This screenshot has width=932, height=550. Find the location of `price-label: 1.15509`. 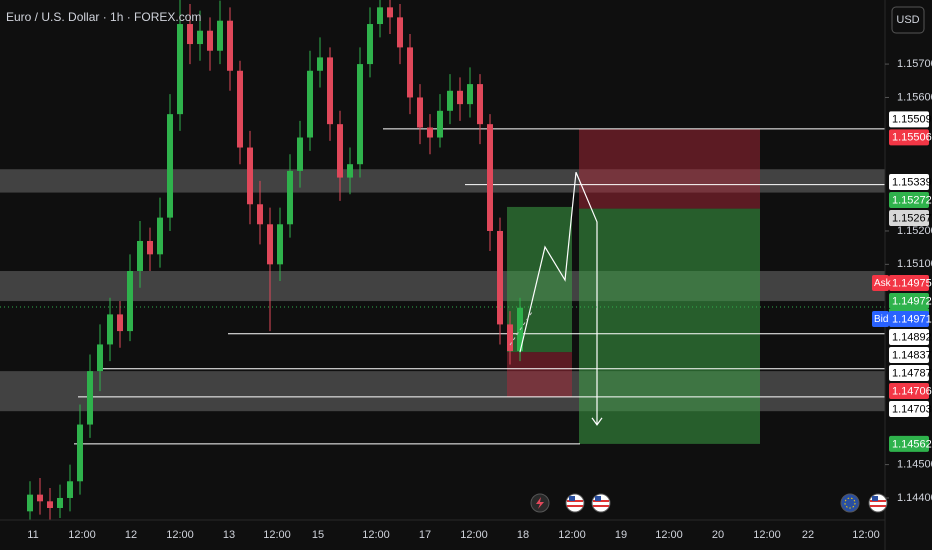

price-label: 1.15509 is located at coordinates (912, 120).